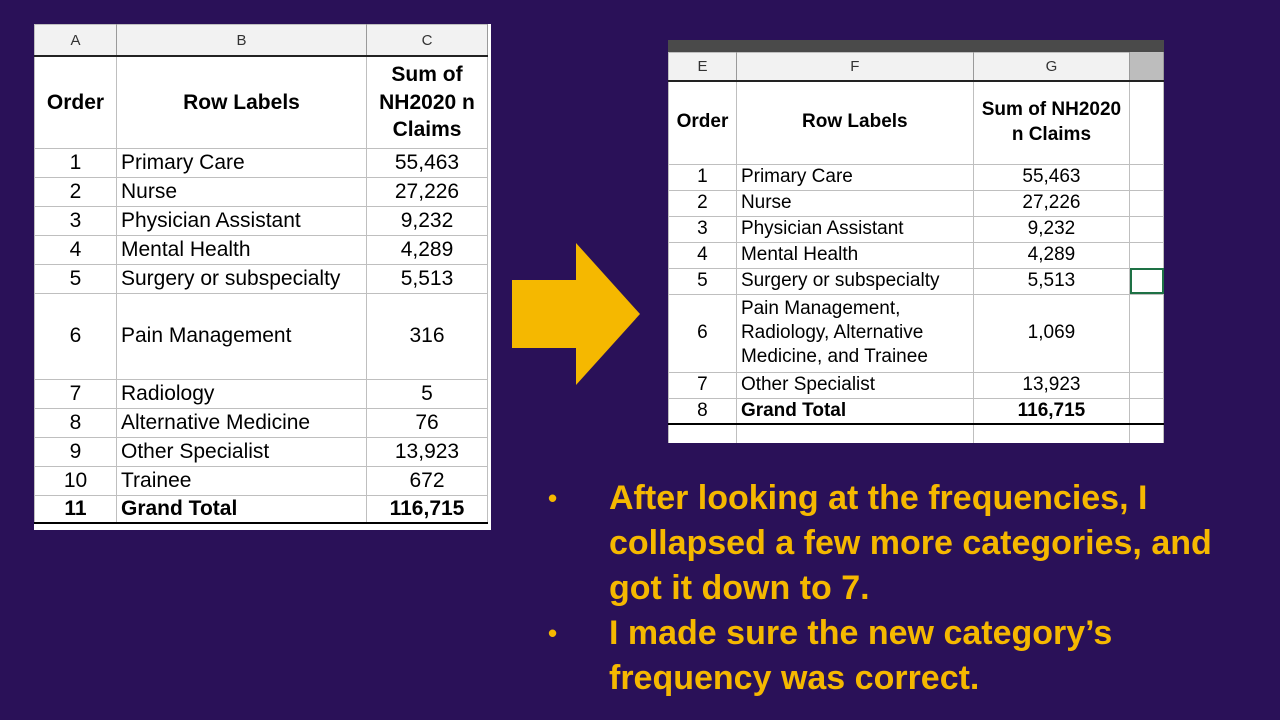  Describe the element at coordinates (1051, 67) in the screenshot. I see `column-header-g: G` at that location.